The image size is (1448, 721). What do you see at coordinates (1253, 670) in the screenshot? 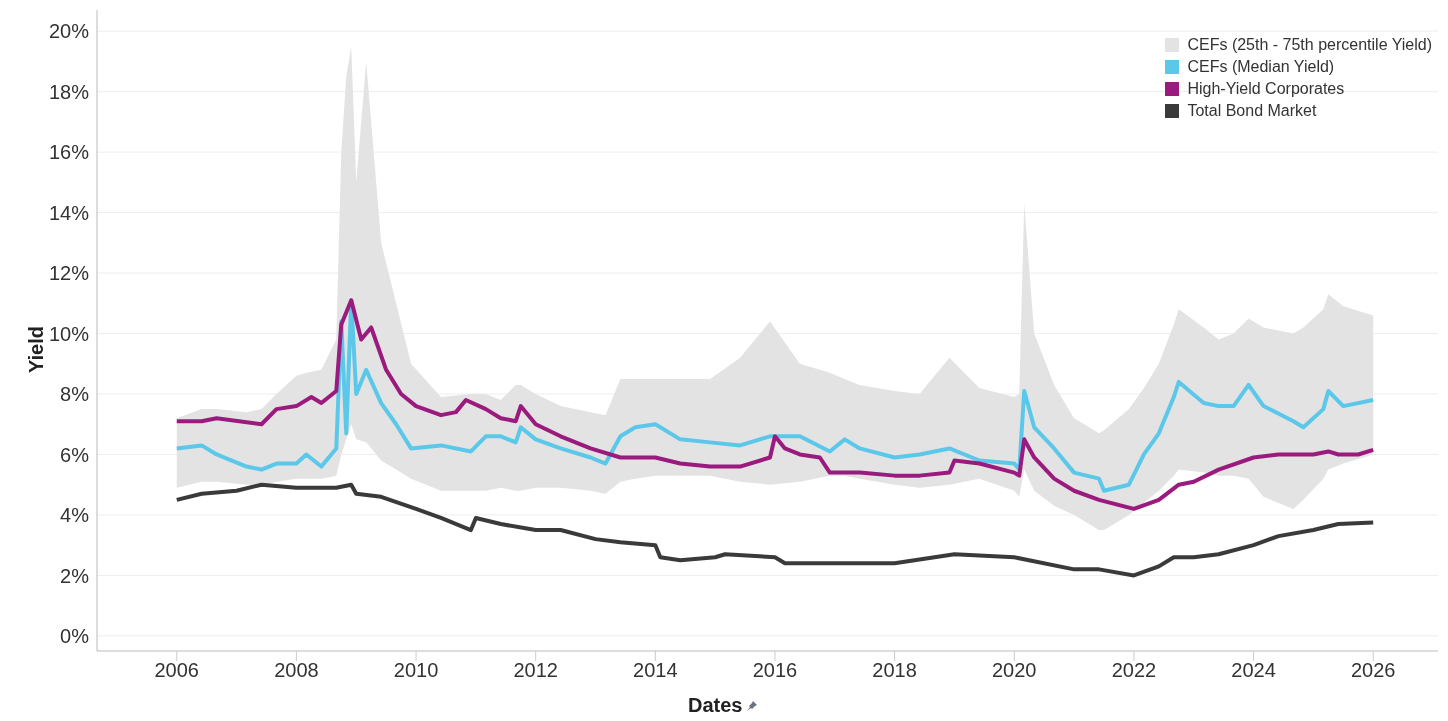
I see `x-tick-label: 2024` at bounding box center [1253, 670].